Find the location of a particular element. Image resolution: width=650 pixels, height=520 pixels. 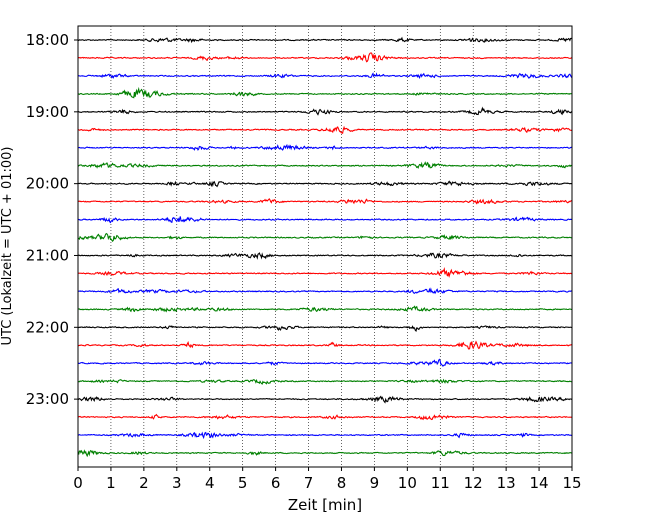

x-tick-label: 1 is located at coordinates (111, 483).